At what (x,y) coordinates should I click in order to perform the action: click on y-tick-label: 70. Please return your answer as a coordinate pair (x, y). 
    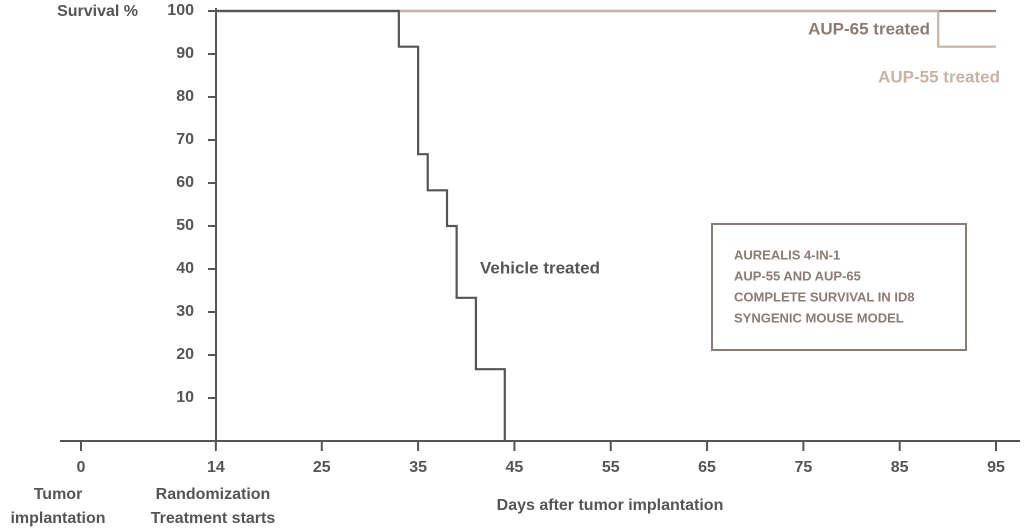
    Looking at the image, I should click on (185, 139).